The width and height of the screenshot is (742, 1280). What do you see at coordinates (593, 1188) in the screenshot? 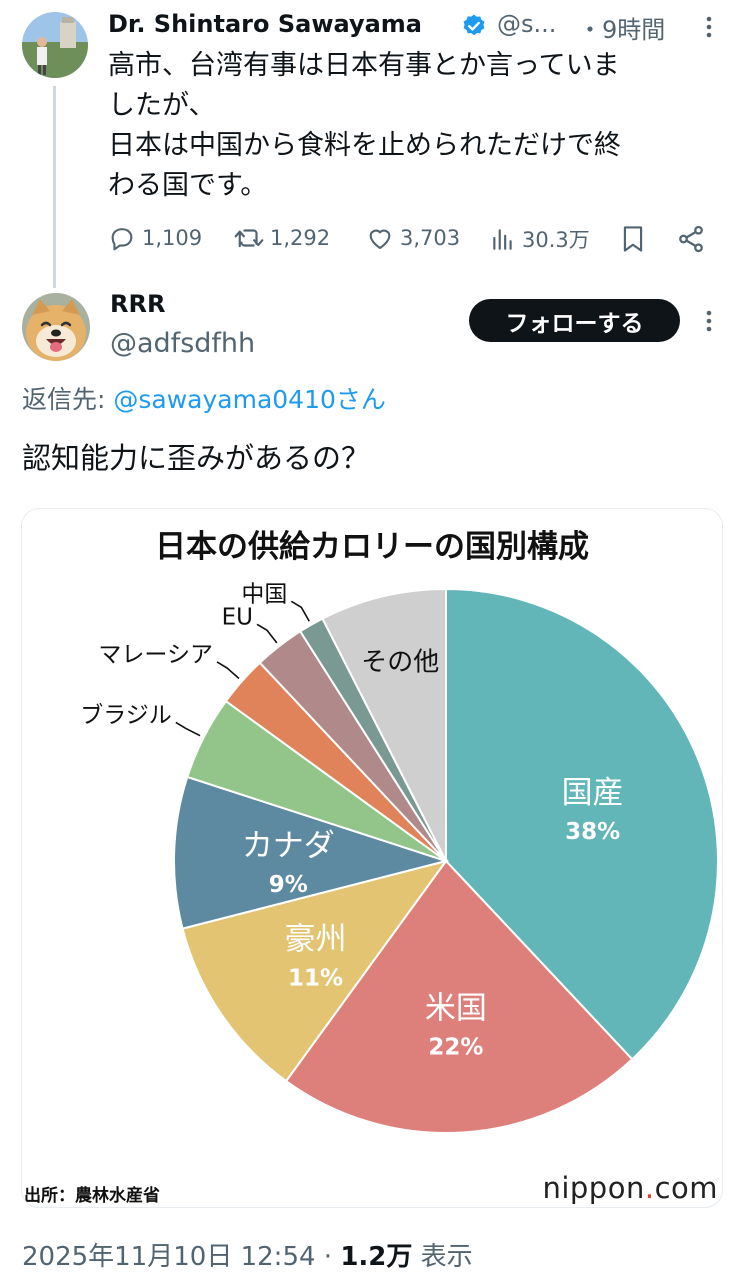
I see `brand-name: nippon` at bounding box center [593, 1188].